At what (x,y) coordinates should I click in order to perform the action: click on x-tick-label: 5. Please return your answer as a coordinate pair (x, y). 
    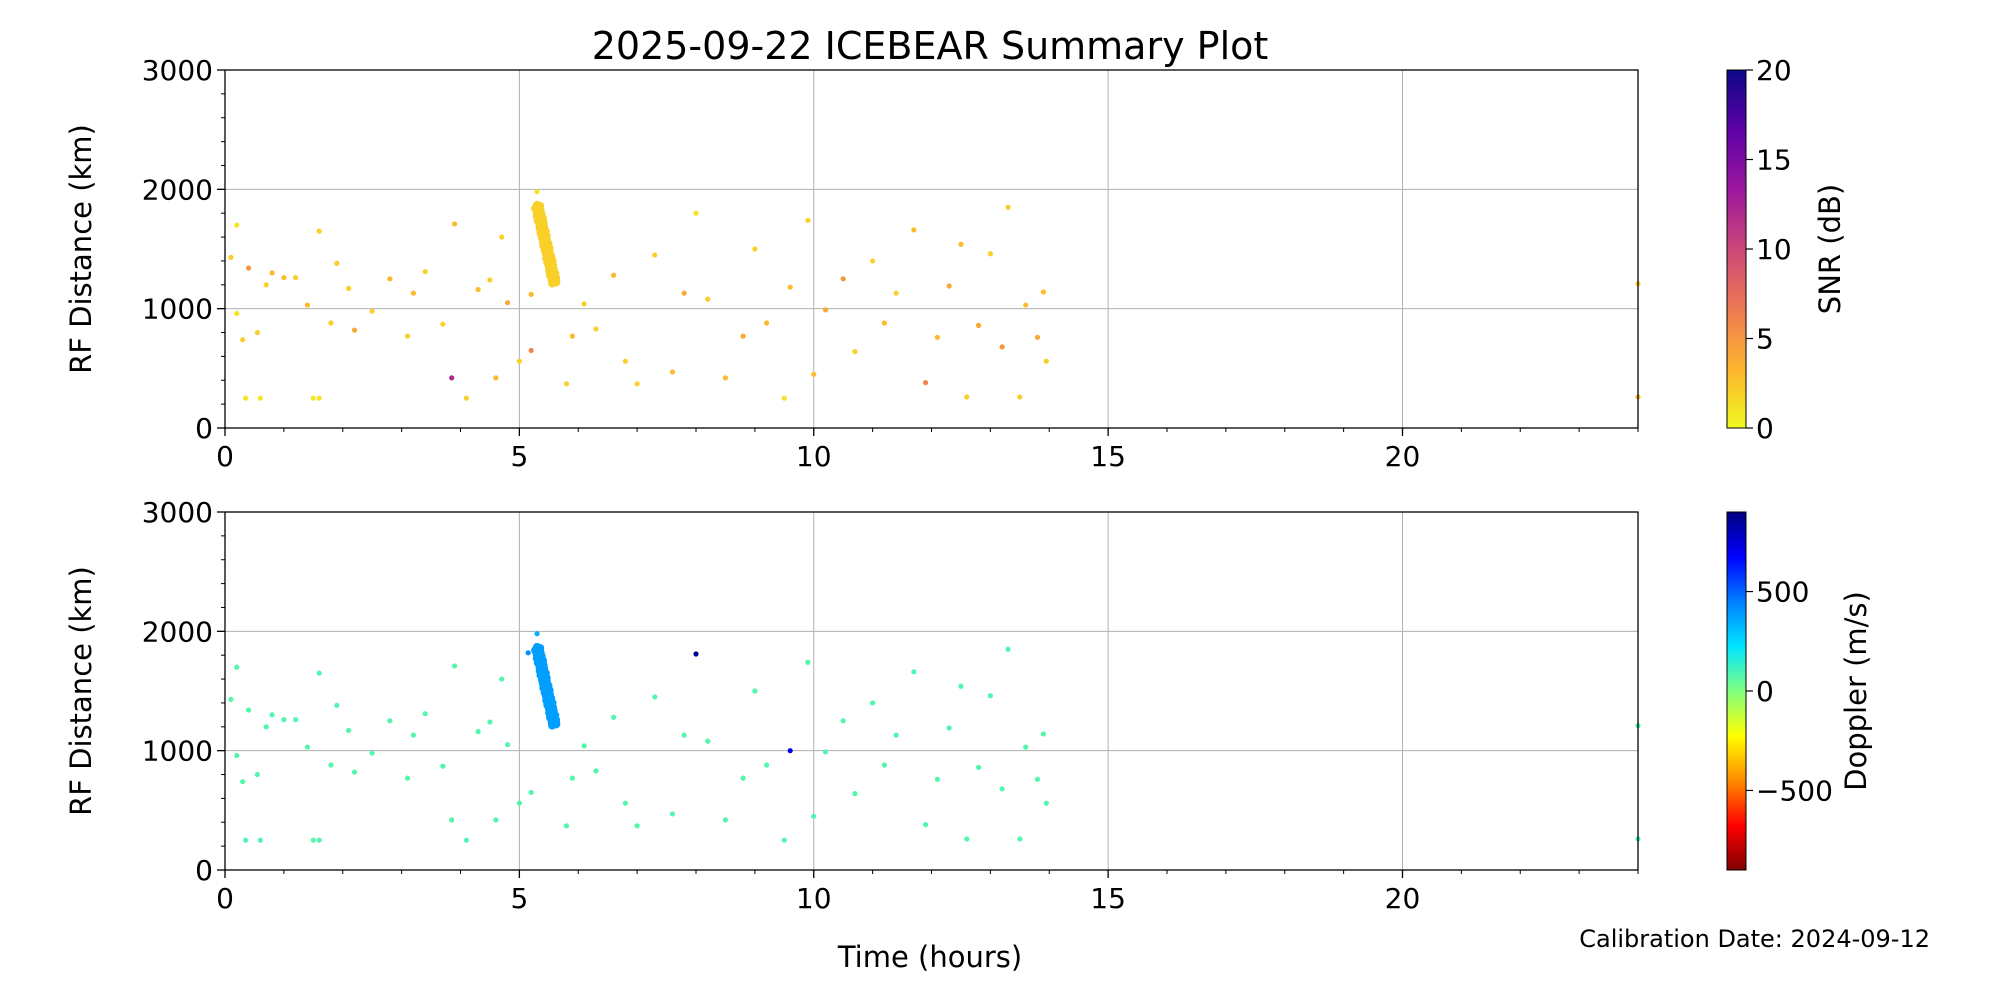
    Looking at the image, I should click on (519, 456).